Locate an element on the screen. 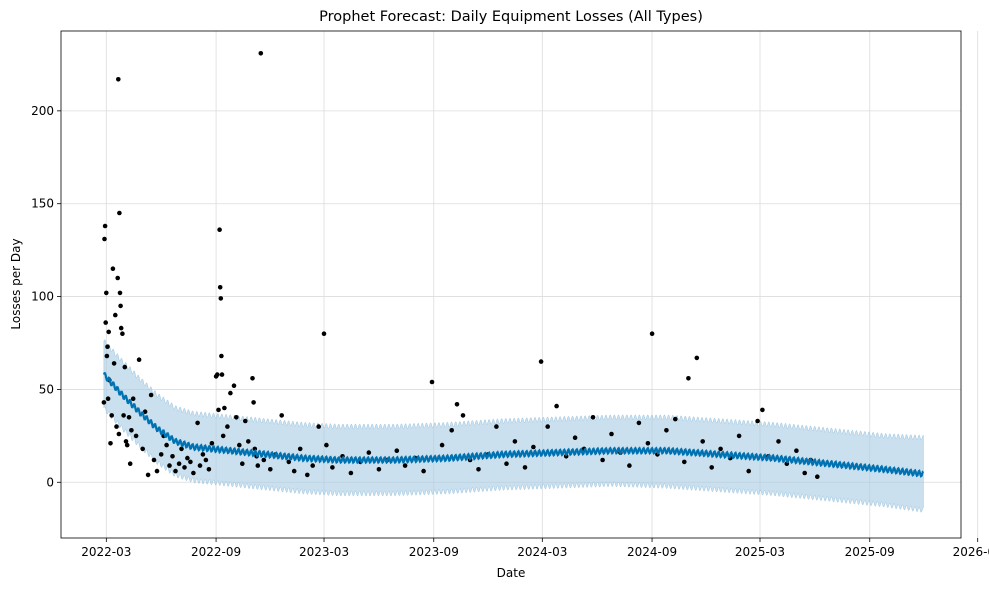 The image size is (989, 590). x-tick-label: 2023-09 is located at coordinates (434, 552).